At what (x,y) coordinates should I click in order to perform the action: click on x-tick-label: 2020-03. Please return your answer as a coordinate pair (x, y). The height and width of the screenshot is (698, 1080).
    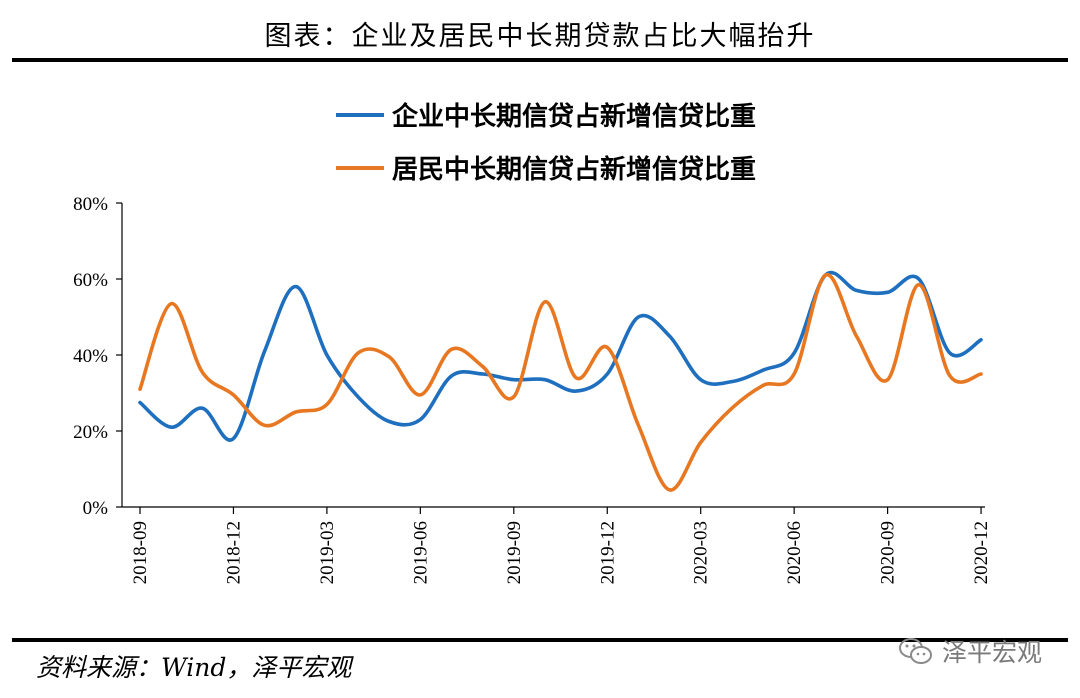
    Looking at the image, I should click on (701, 552).